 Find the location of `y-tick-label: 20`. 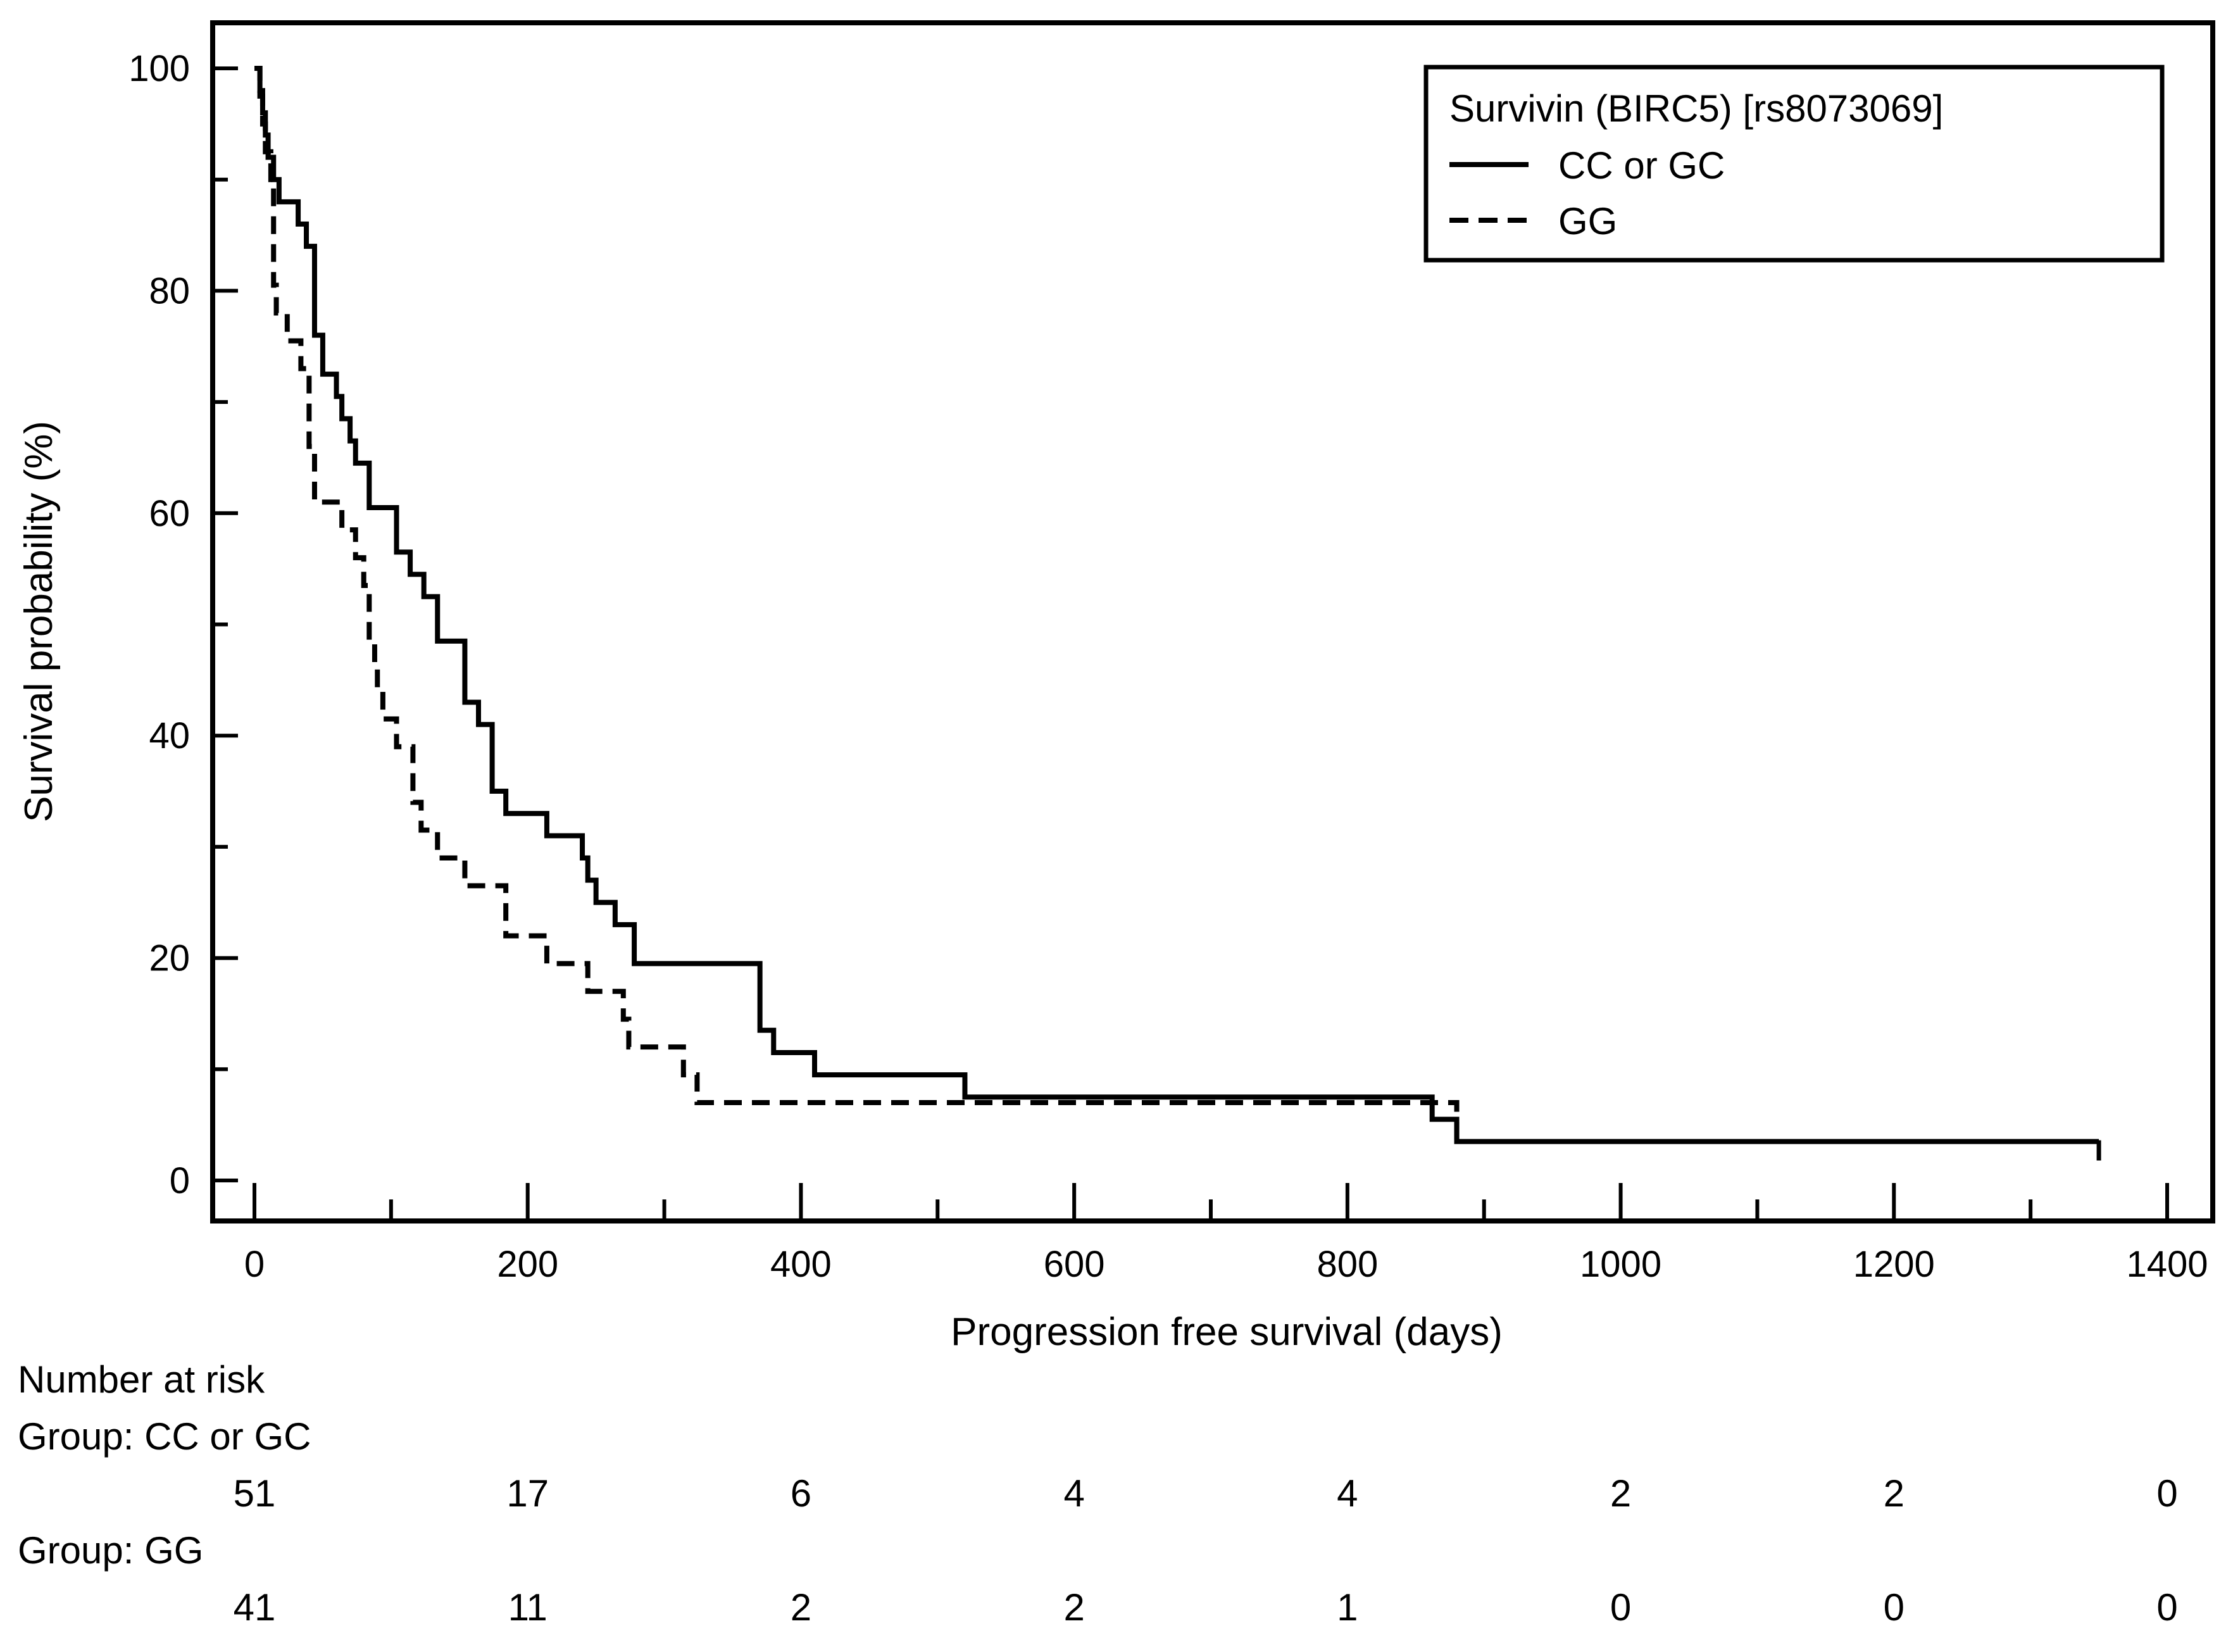

y-tick-label: 20 is located at coordinates (169, 958).